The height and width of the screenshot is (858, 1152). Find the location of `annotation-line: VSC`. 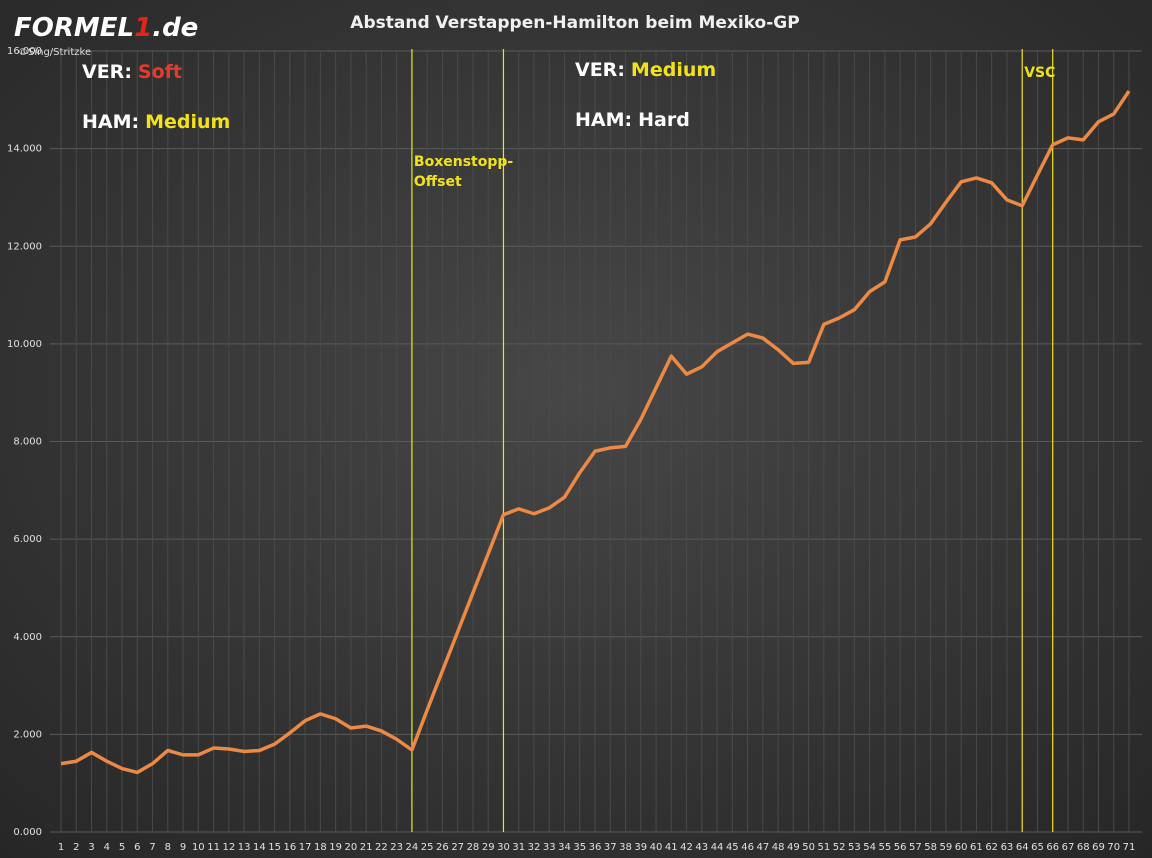

annotation-line: VSC is located at coordinates (1039, 73).